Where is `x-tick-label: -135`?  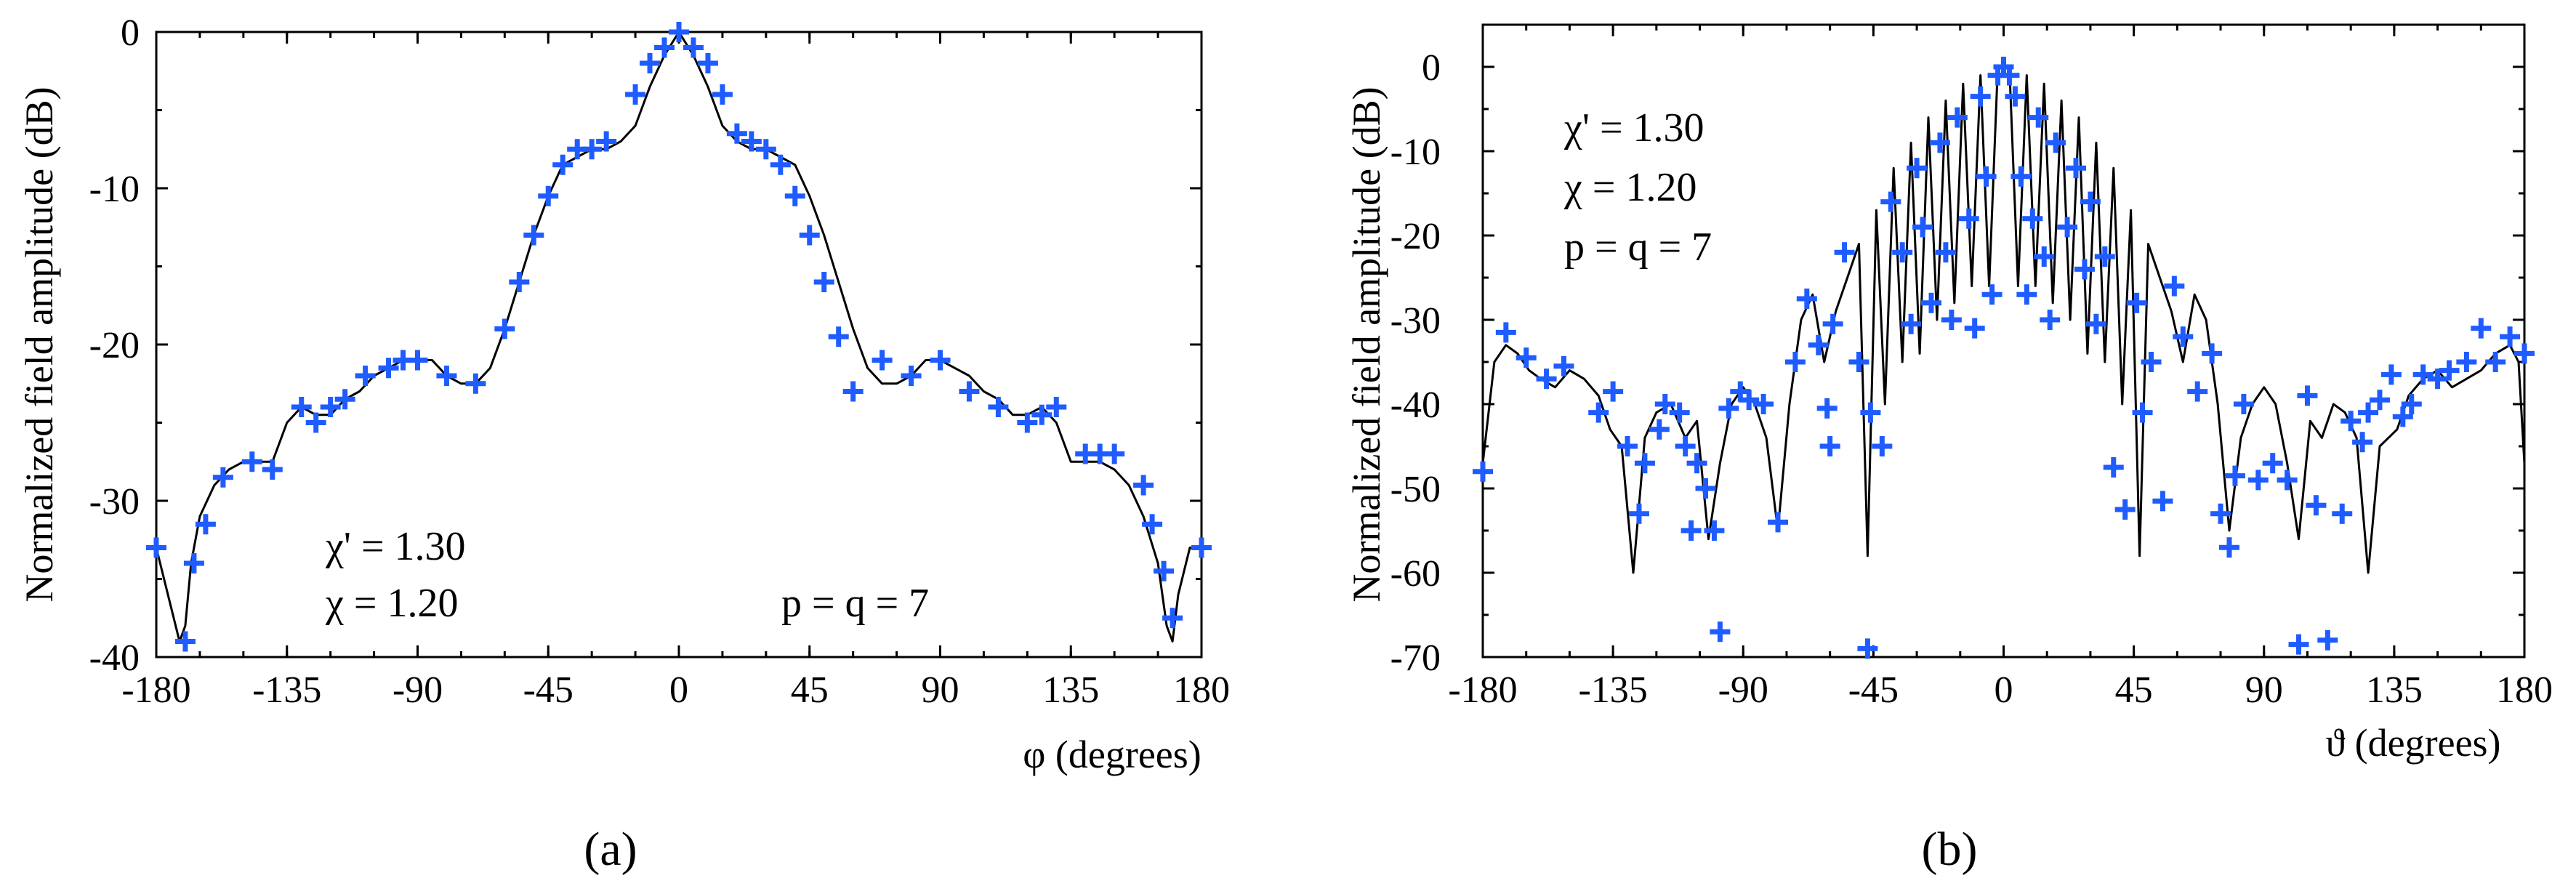 x-tick-label: -135 is located at coordinates (286, 690).